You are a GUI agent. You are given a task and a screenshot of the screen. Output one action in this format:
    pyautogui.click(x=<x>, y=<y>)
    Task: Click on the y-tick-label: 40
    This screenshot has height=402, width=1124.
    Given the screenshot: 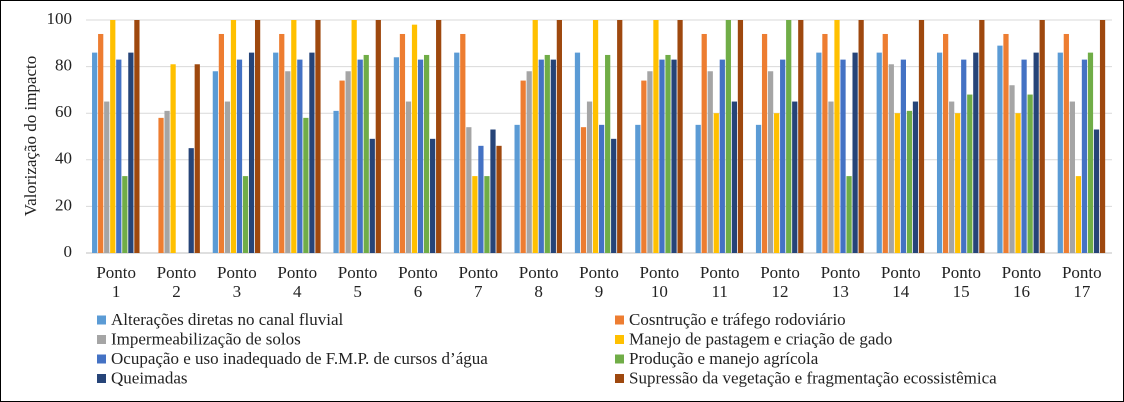 What is the action you would take?
    pyautogui.click(x=63, y=158)
    